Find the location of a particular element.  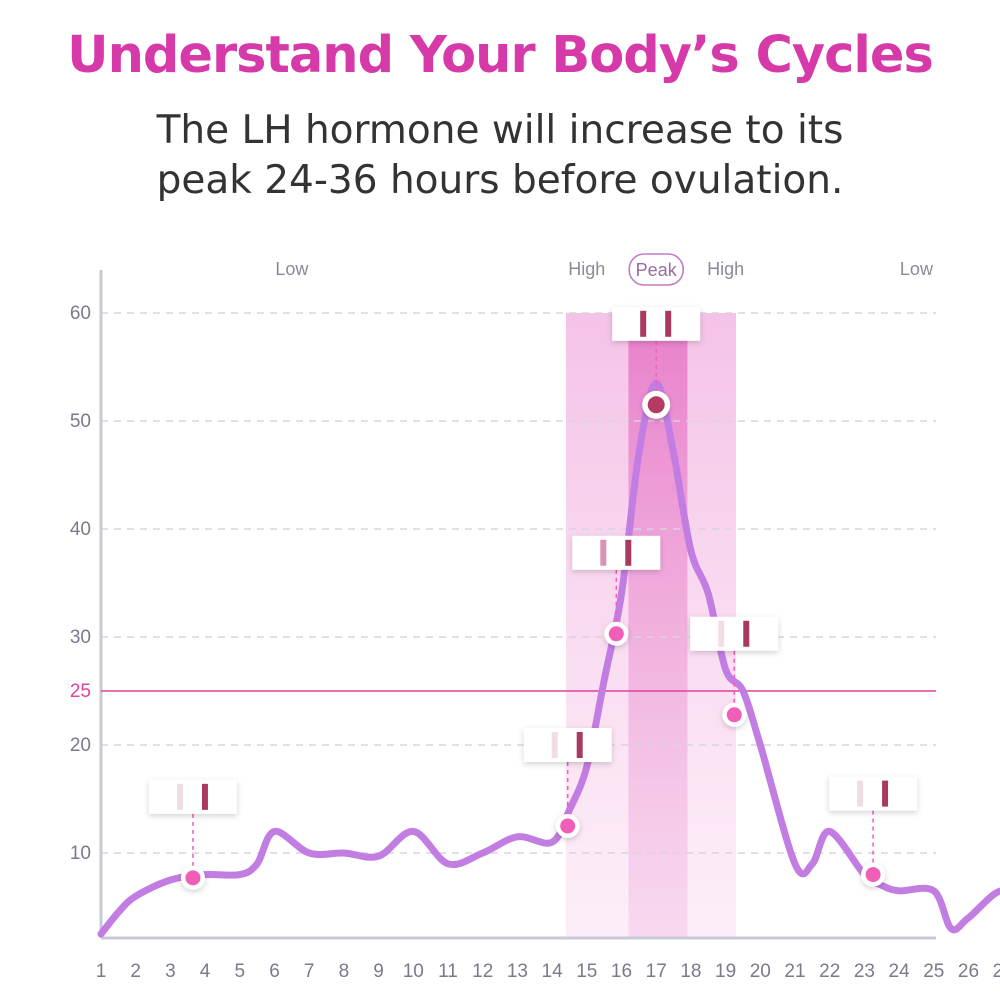

x-tick-label-7: 7 is located at coordinates (309, 971).